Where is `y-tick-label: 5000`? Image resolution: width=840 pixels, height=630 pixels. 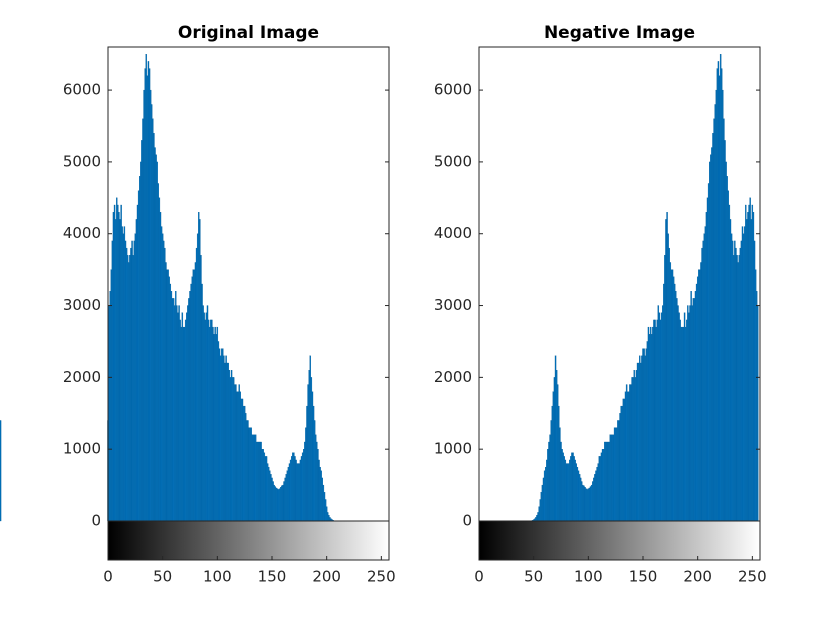
y-tick-label: 5000 is located at coordinates (82, 161).